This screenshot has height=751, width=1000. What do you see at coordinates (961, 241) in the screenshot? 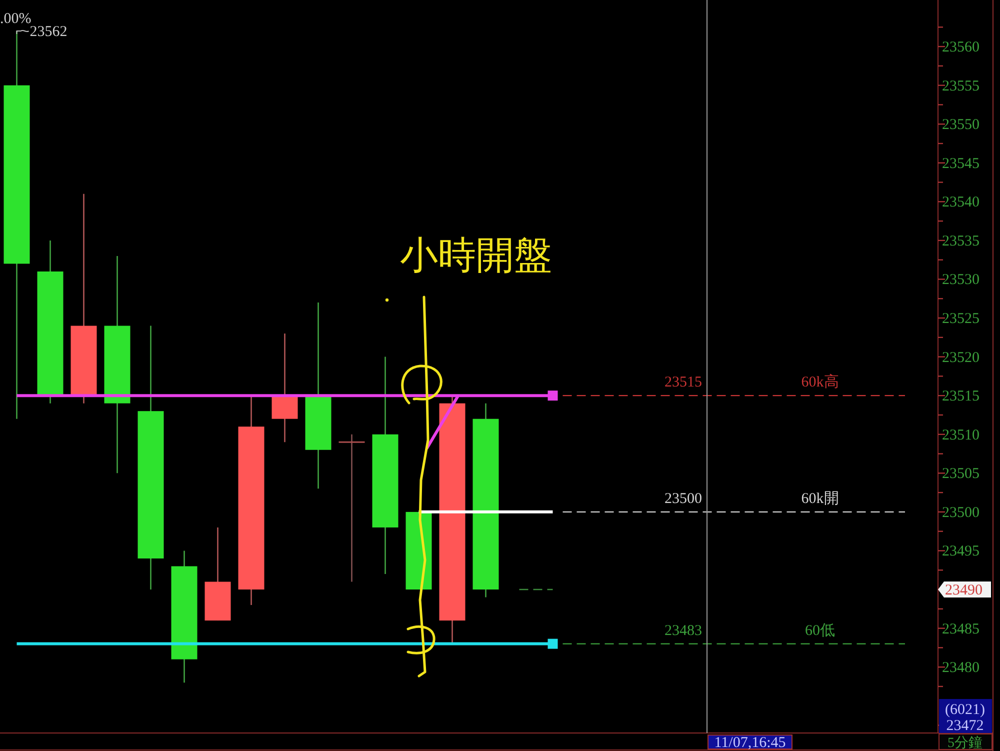
I see `y-tick-label: 23535` at bounding box center [961, 241].